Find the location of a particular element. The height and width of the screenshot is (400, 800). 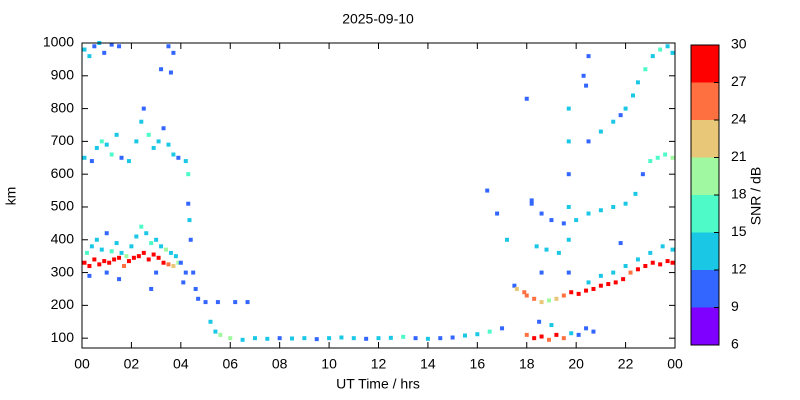

x-tick-label: 16 is located at coordinates (478, 364).